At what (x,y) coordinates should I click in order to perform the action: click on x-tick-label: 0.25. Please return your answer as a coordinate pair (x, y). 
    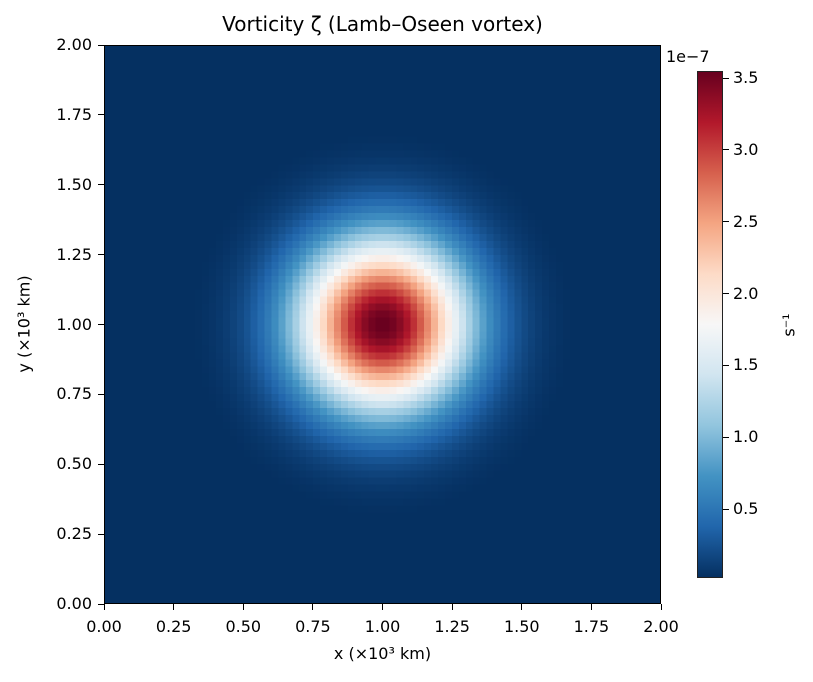
    Looking at the image, I should click on (173, 626).